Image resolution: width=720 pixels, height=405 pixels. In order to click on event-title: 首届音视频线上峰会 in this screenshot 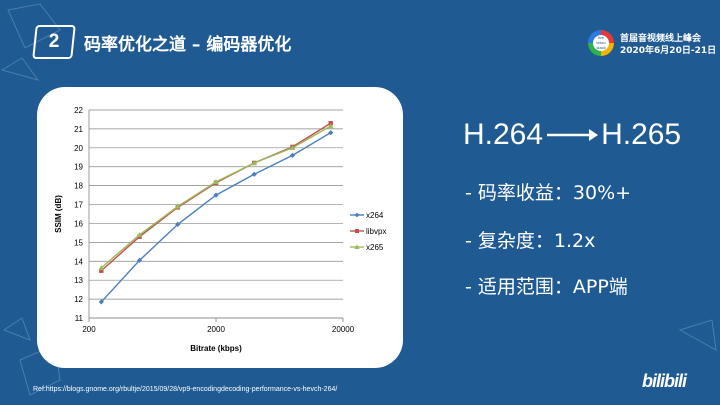, I will do `click(661, 39)`.